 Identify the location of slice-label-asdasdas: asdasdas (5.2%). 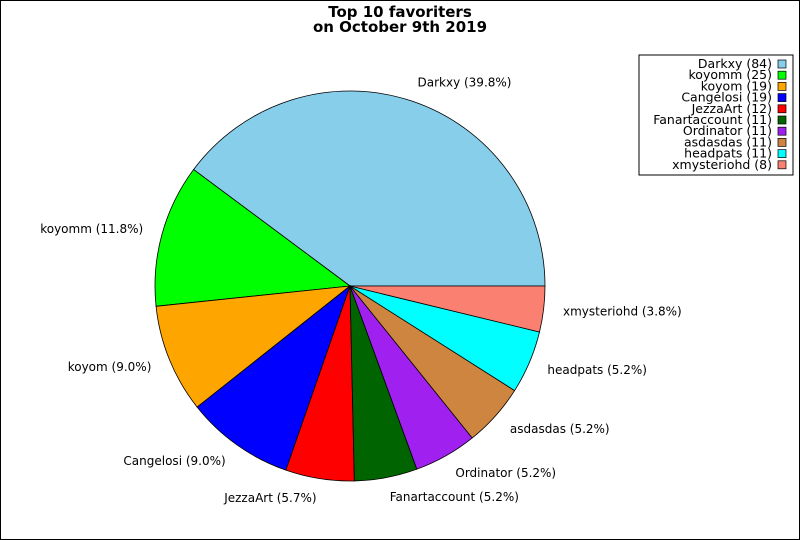
(560, 429).